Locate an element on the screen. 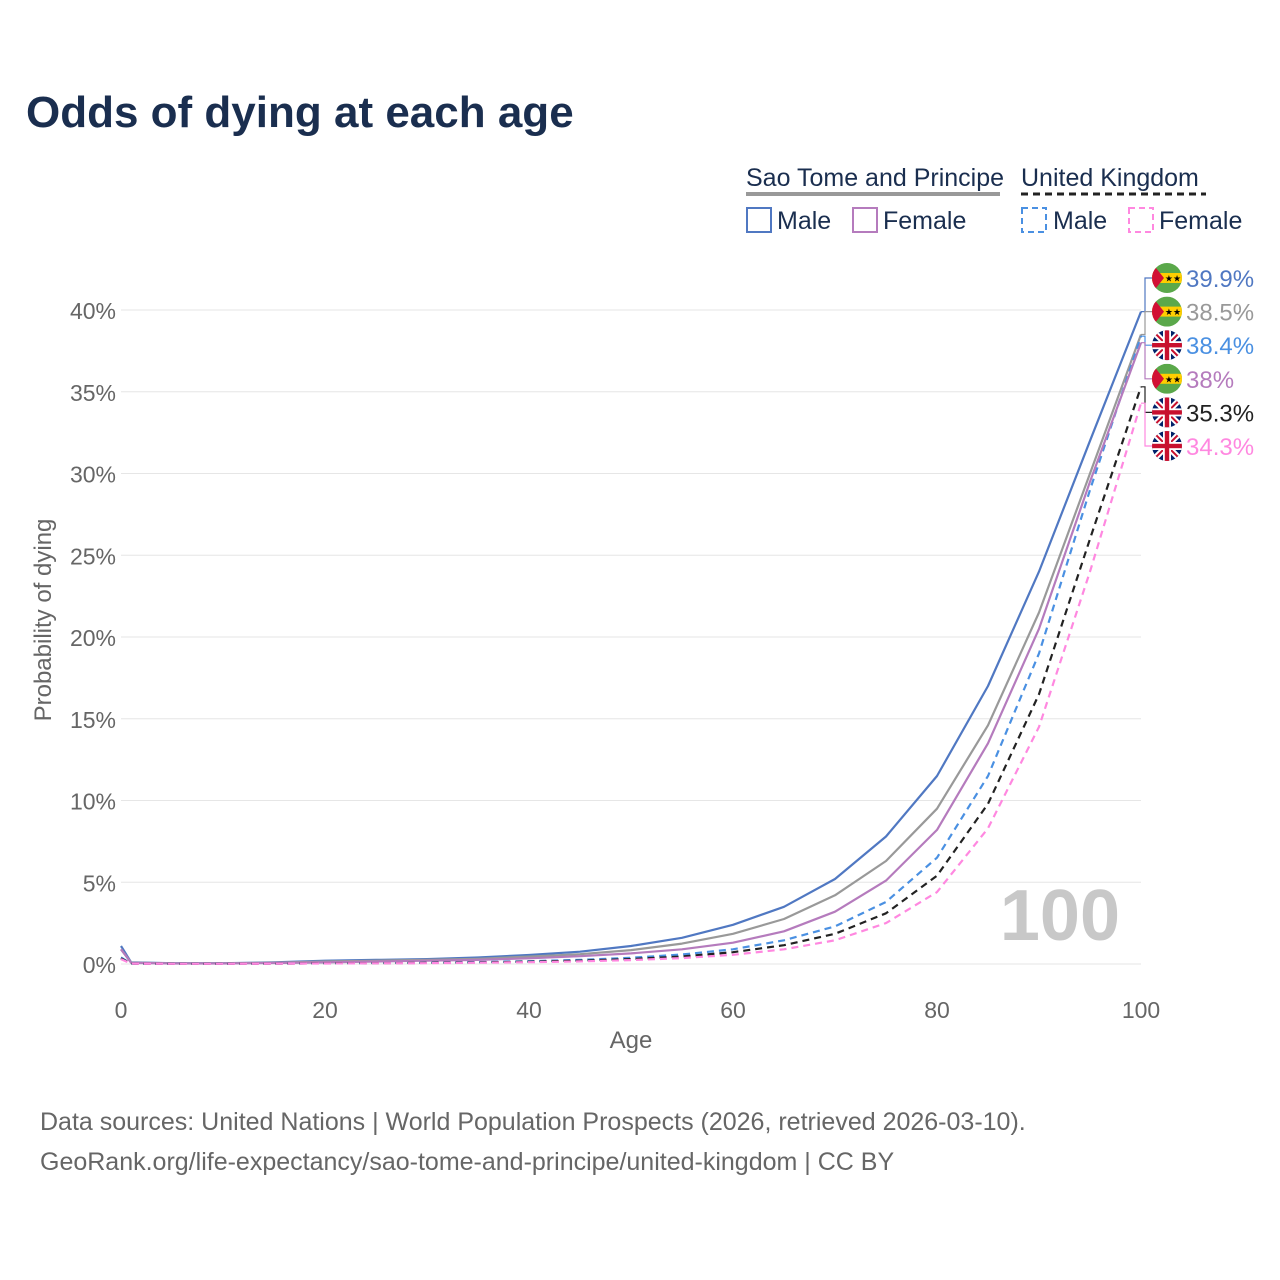 This screenshot has width=1280, height=1280. y-axis-ticks: 0% 5% 10% 15% 20% 25% 30% 35% 40% is located at coordinates (93, 638).